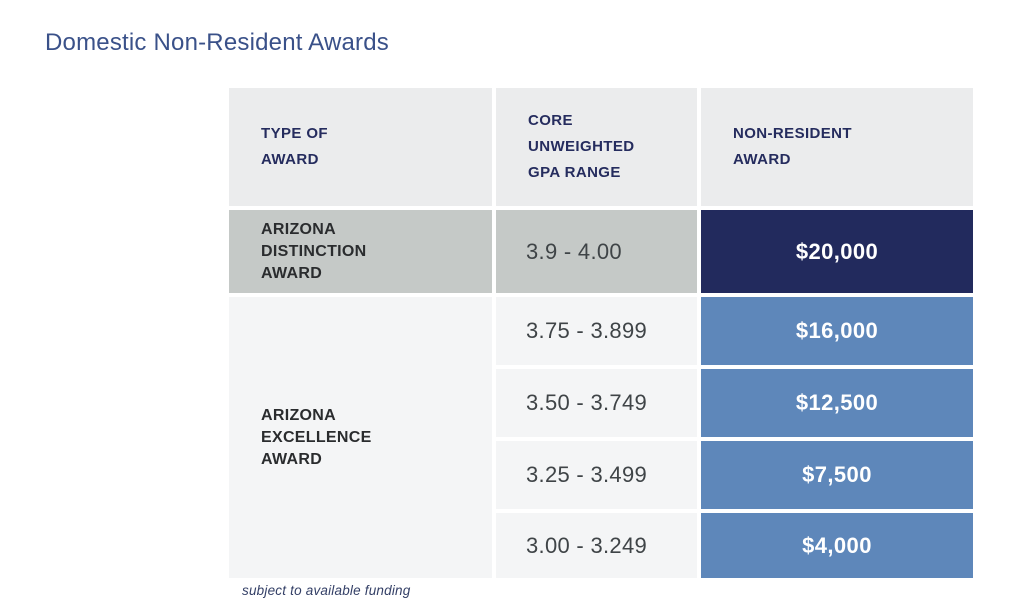 This screenshot has height=610, width=1023. What do you see at coordinates (837, 331) in the screenshot?
I see `award-amount-16000: $16,000` at bounding box center [837, 331].